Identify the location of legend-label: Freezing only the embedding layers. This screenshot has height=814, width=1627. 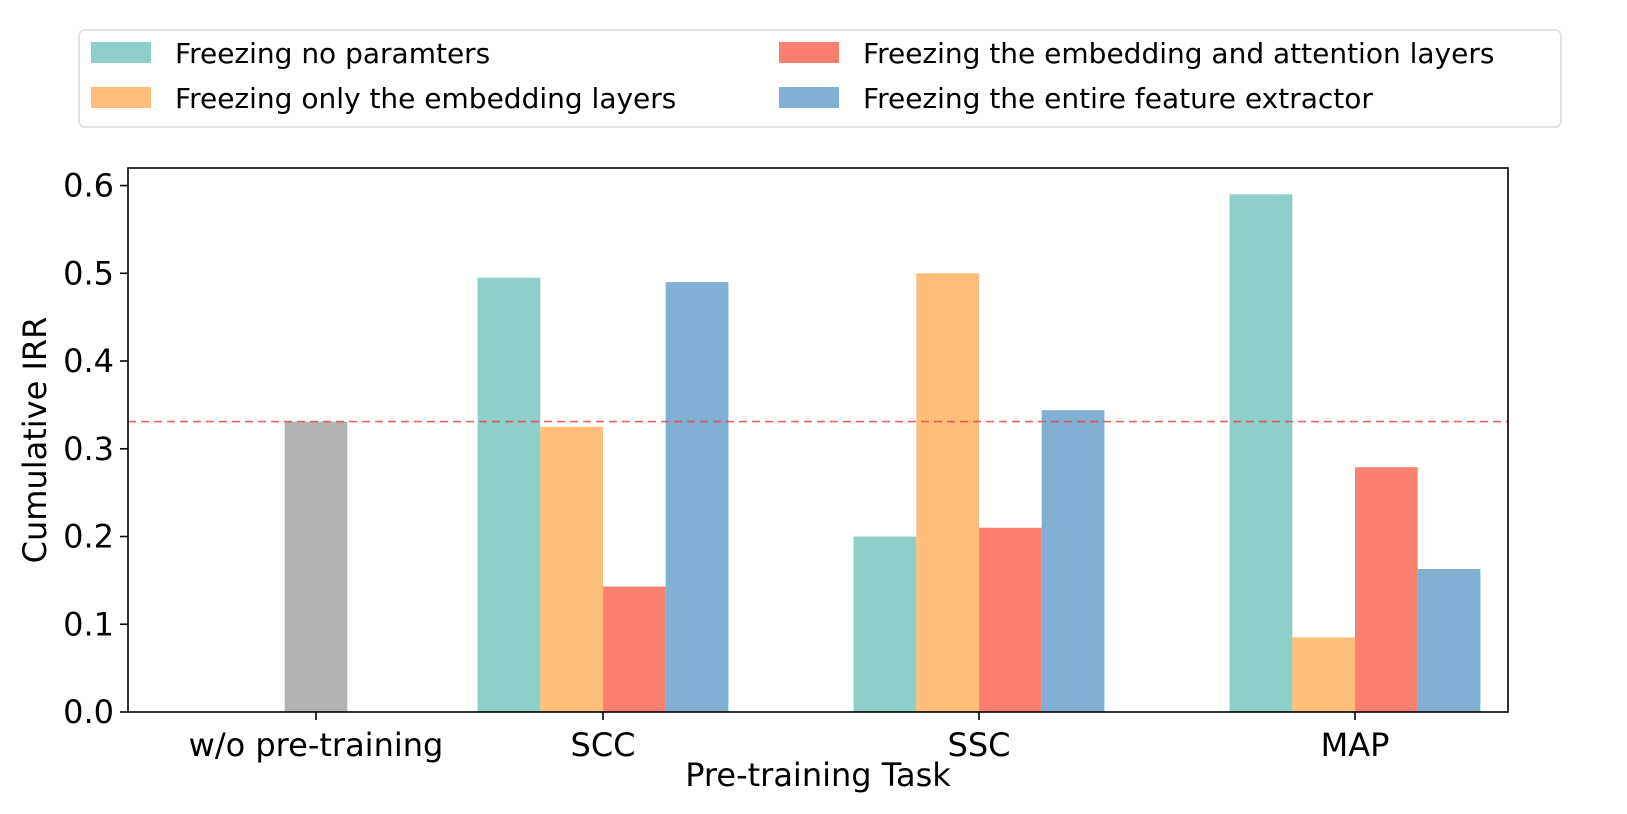
(425, 98).